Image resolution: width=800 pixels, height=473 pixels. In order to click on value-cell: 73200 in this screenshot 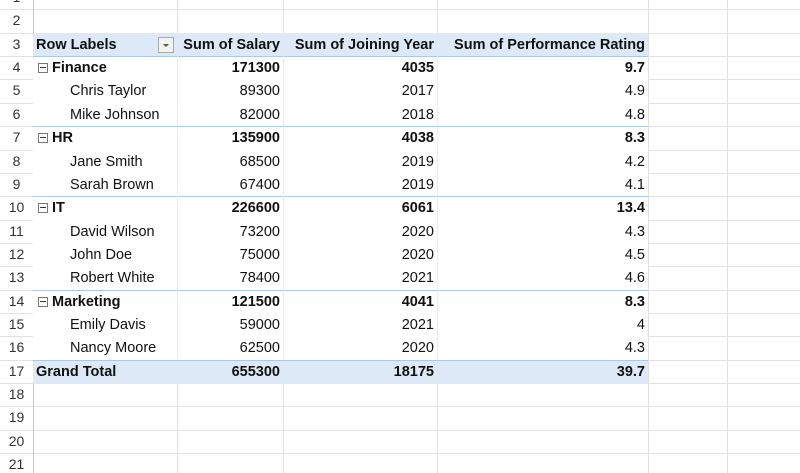, I will do `click(259, 231)`.